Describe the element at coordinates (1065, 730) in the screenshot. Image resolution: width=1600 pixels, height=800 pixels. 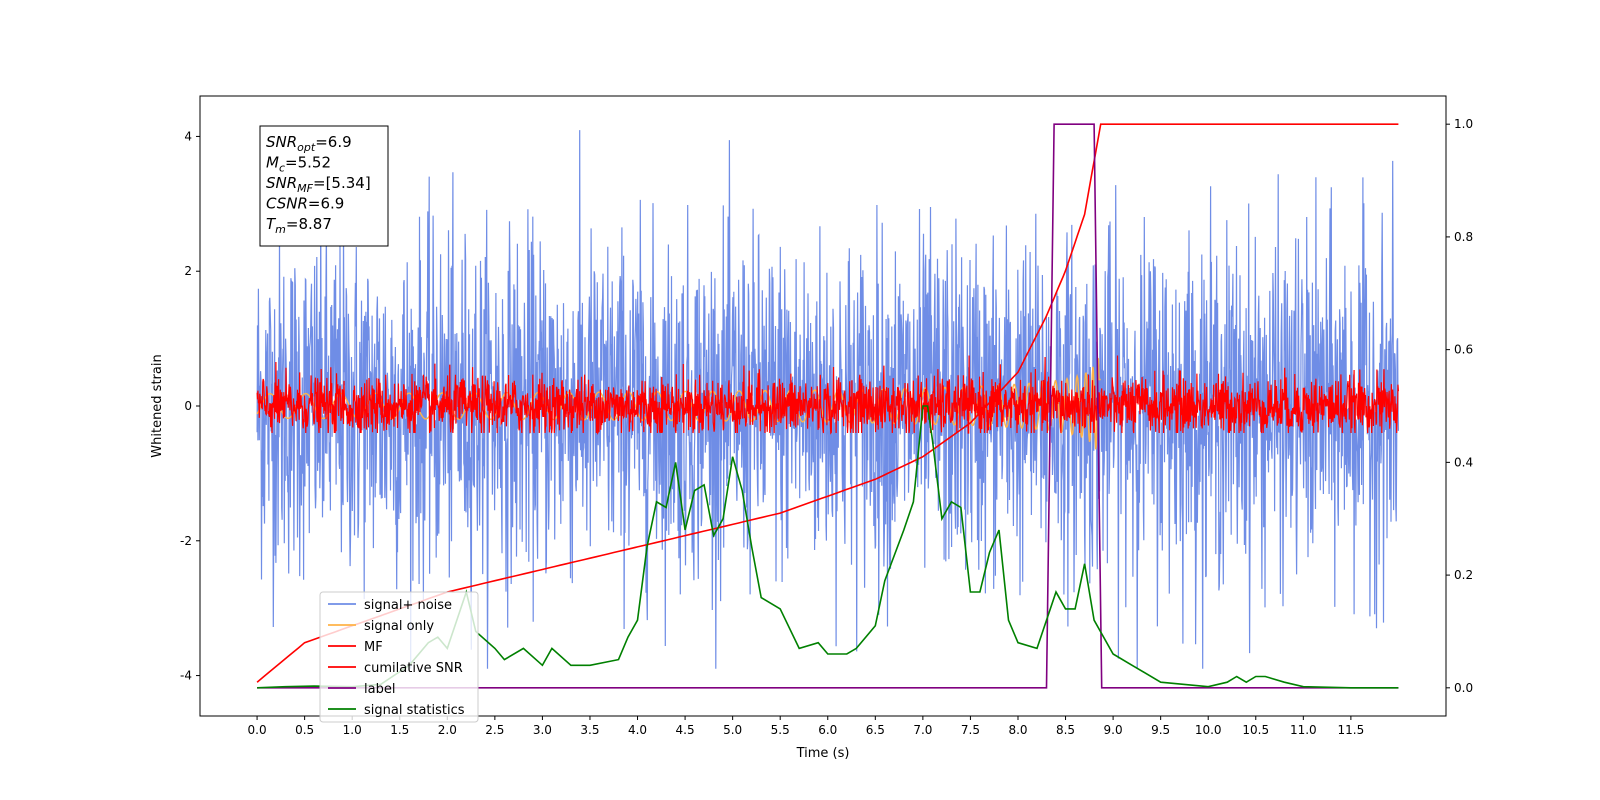
I see `x-tick-label: 8.5` at that location.